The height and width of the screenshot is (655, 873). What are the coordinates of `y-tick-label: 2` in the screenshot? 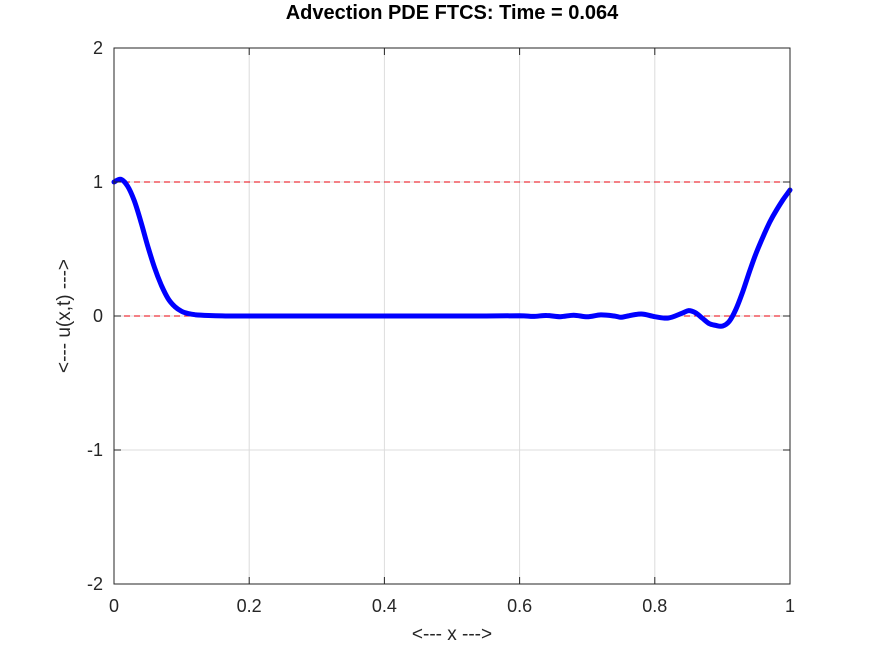 It's located at (98, 48).